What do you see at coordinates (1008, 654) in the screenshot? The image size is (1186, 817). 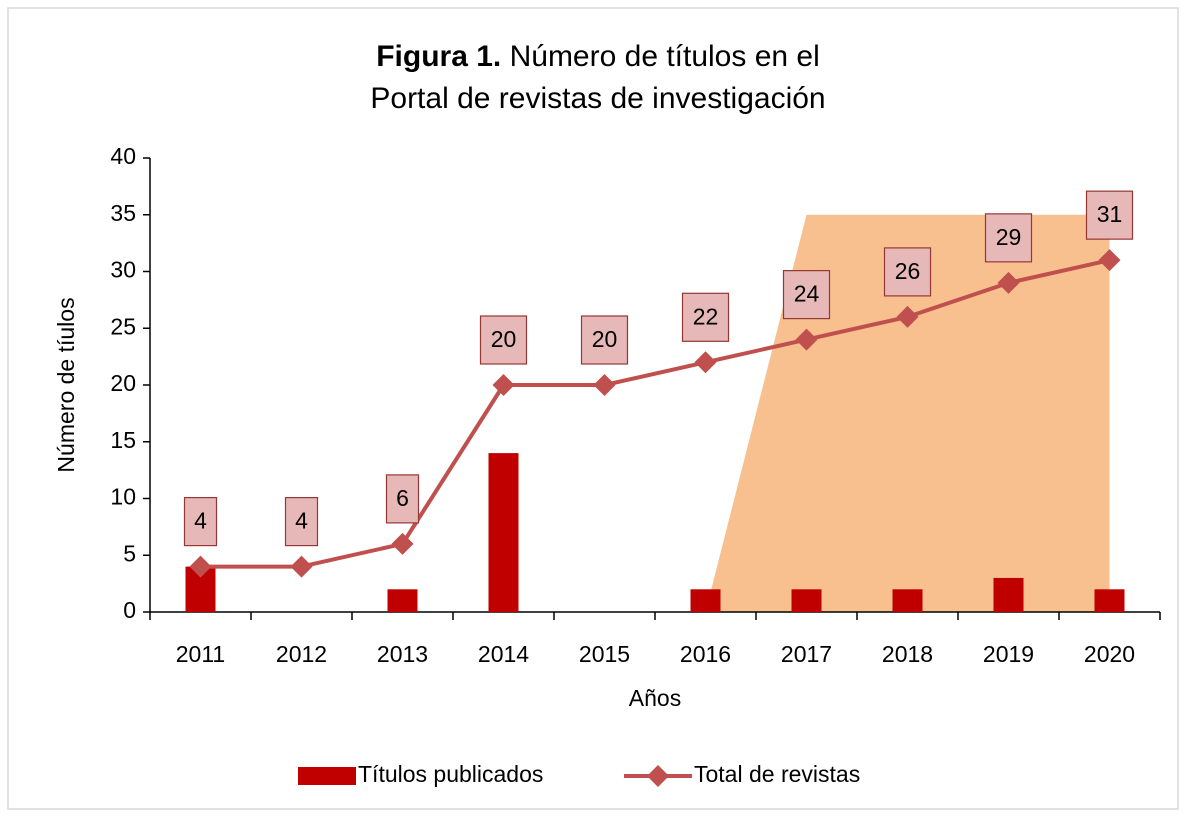 I see `x-tick-label: 2019` at bounding box center [1008, 654].